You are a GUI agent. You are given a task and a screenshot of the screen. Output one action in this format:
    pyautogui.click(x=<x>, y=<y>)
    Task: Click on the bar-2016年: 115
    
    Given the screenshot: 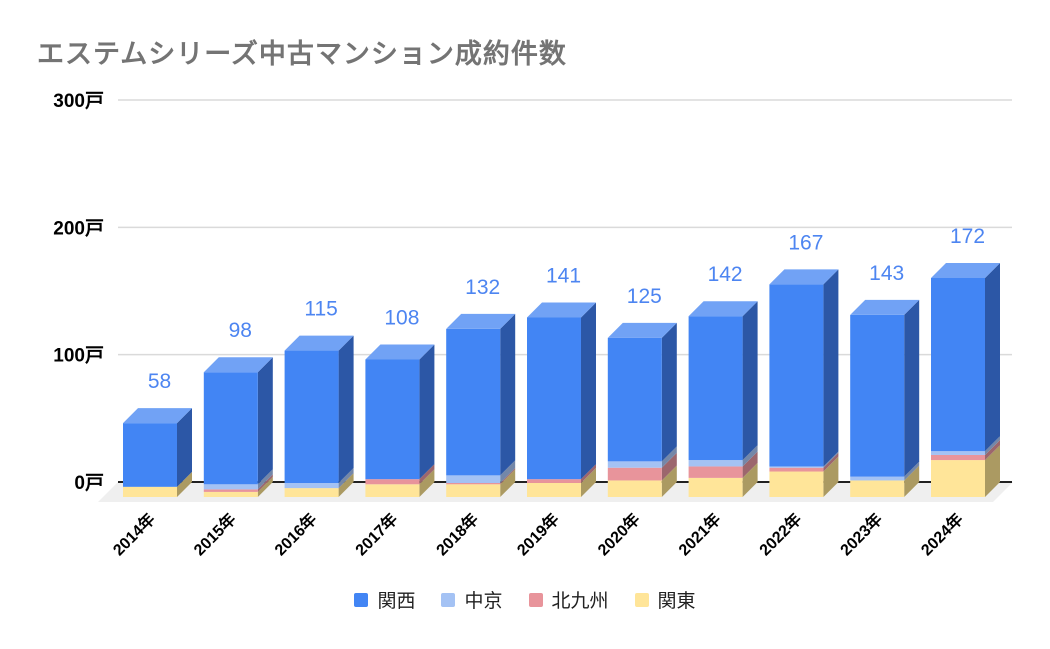 What is the action you would take?
    pyautogui.click(x=319, y=397)
    